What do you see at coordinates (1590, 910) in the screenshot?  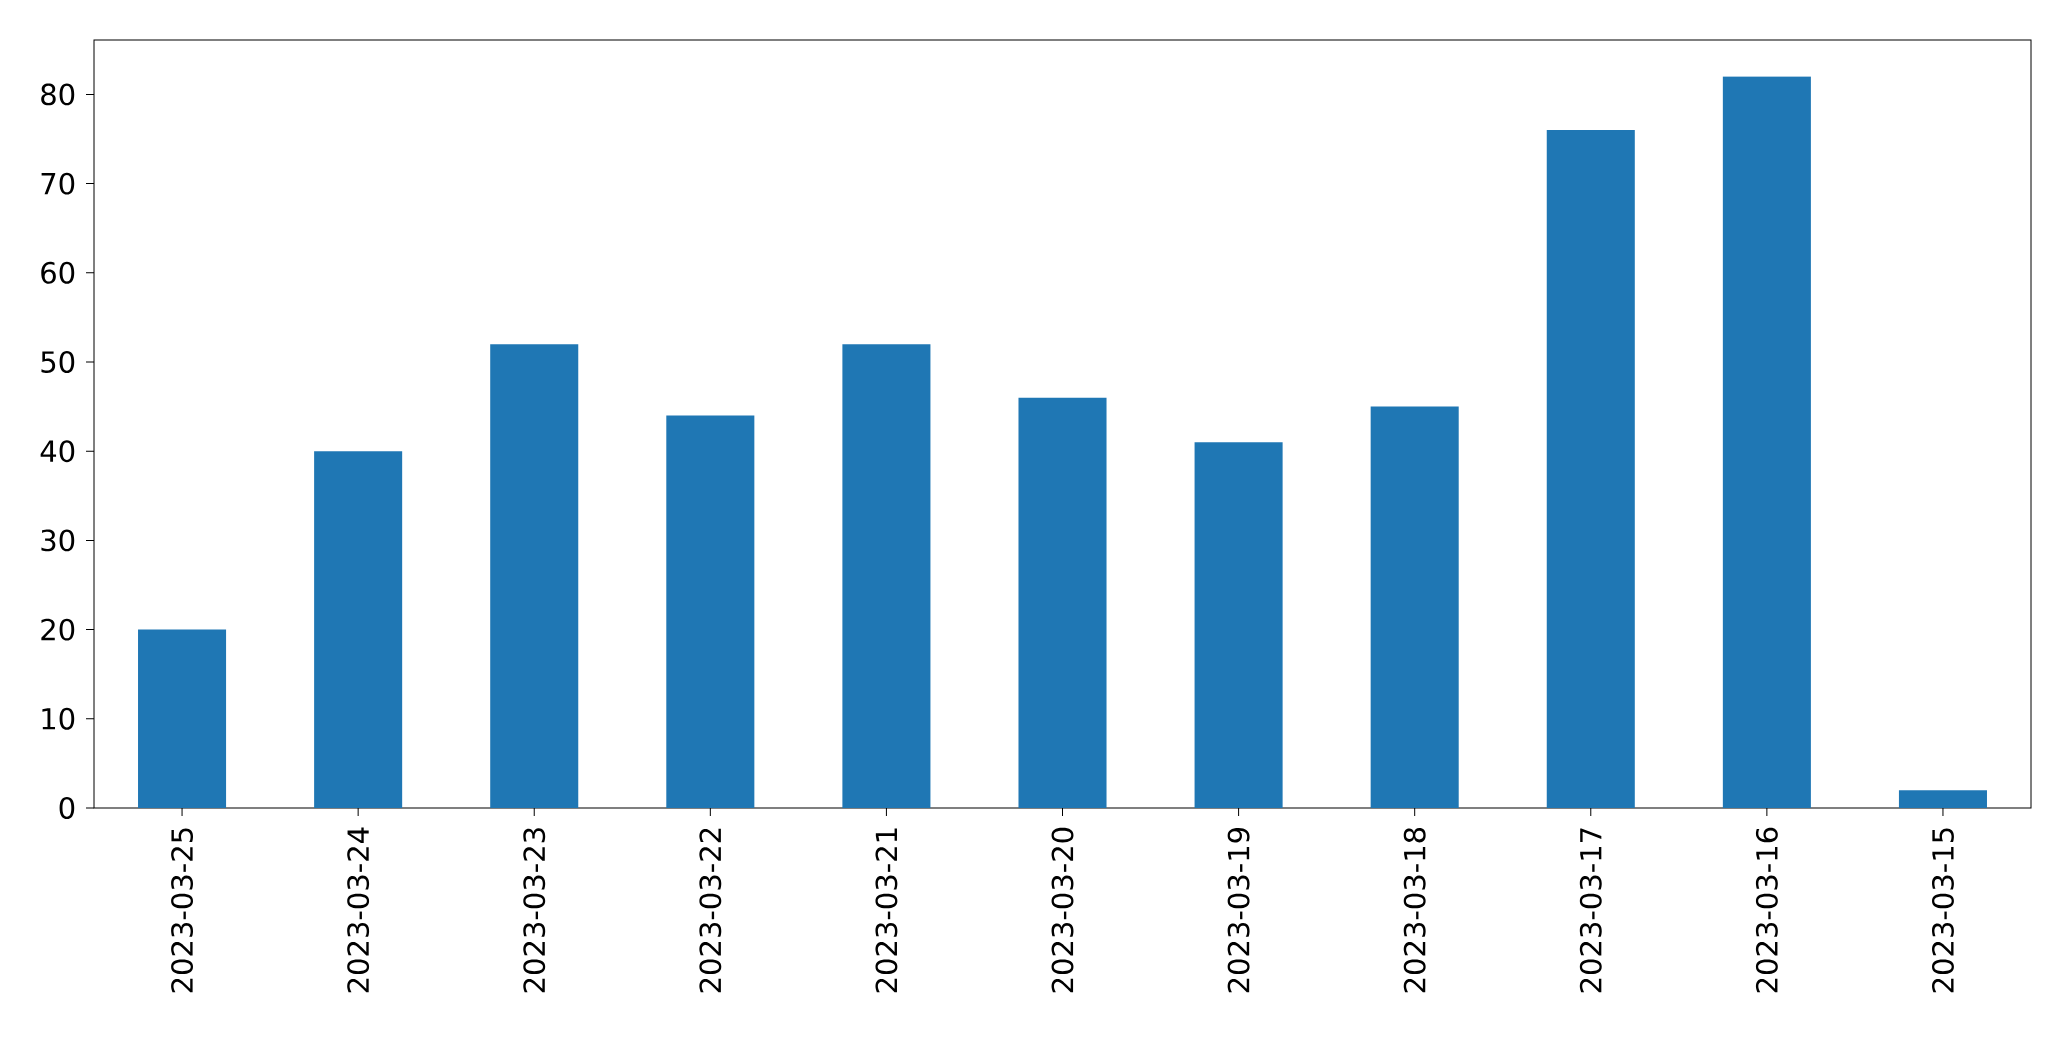 I see `x-tick-label: 2023-03-17` at bounding box center [1590, 910].